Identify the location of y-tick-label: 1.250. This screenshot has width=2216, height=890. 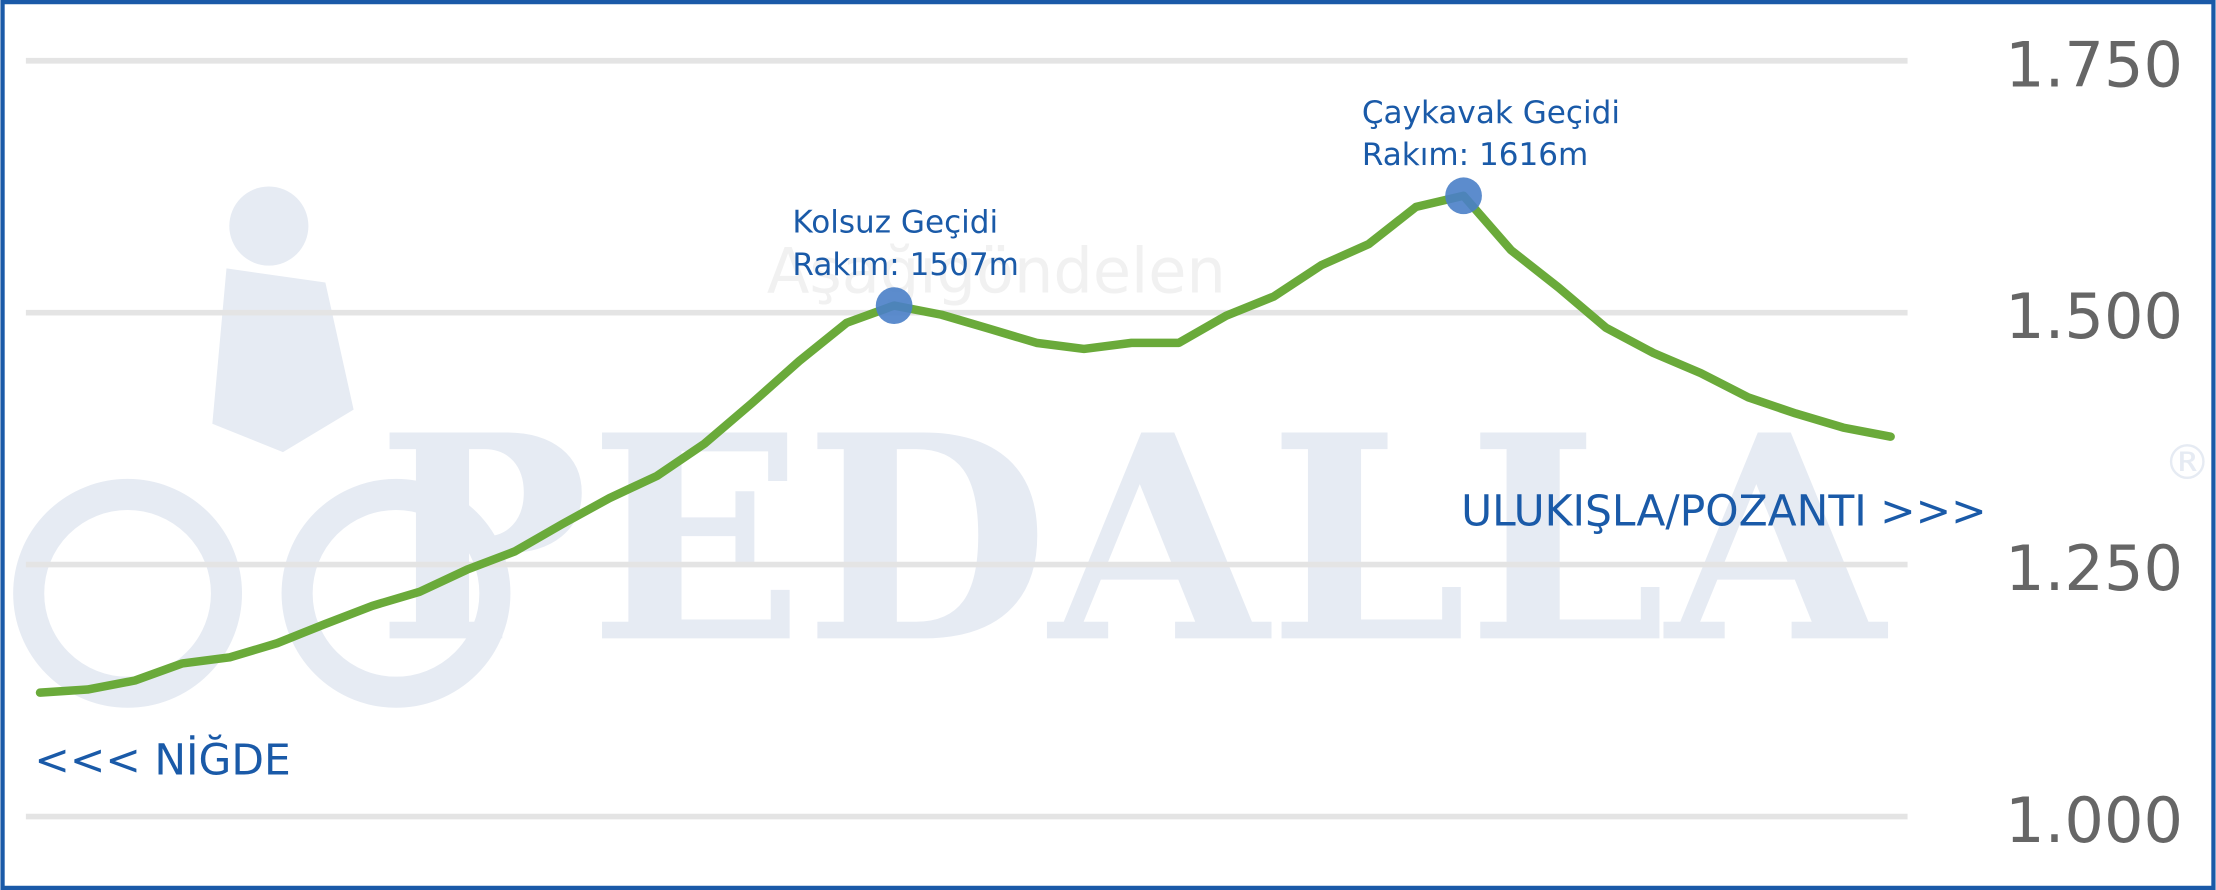
(2094, 568).